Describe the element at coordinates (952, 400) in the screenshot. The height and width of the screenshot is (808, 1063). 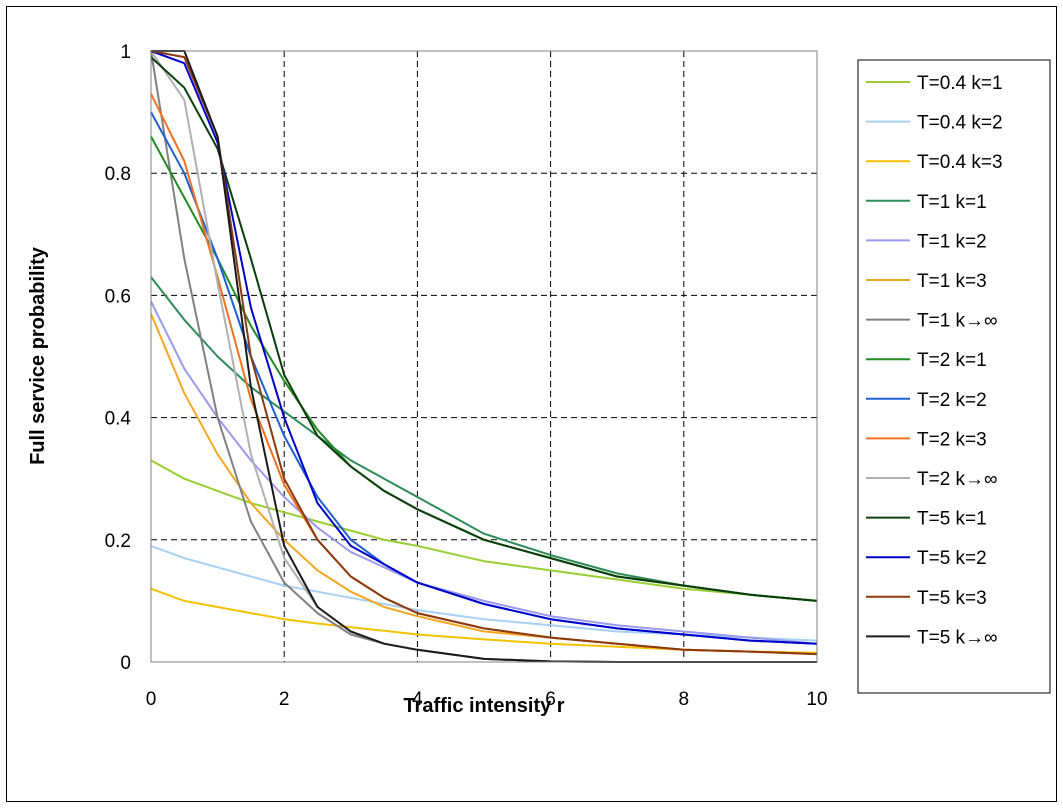
I see `legend-entry: T=2 k=2` at that location.